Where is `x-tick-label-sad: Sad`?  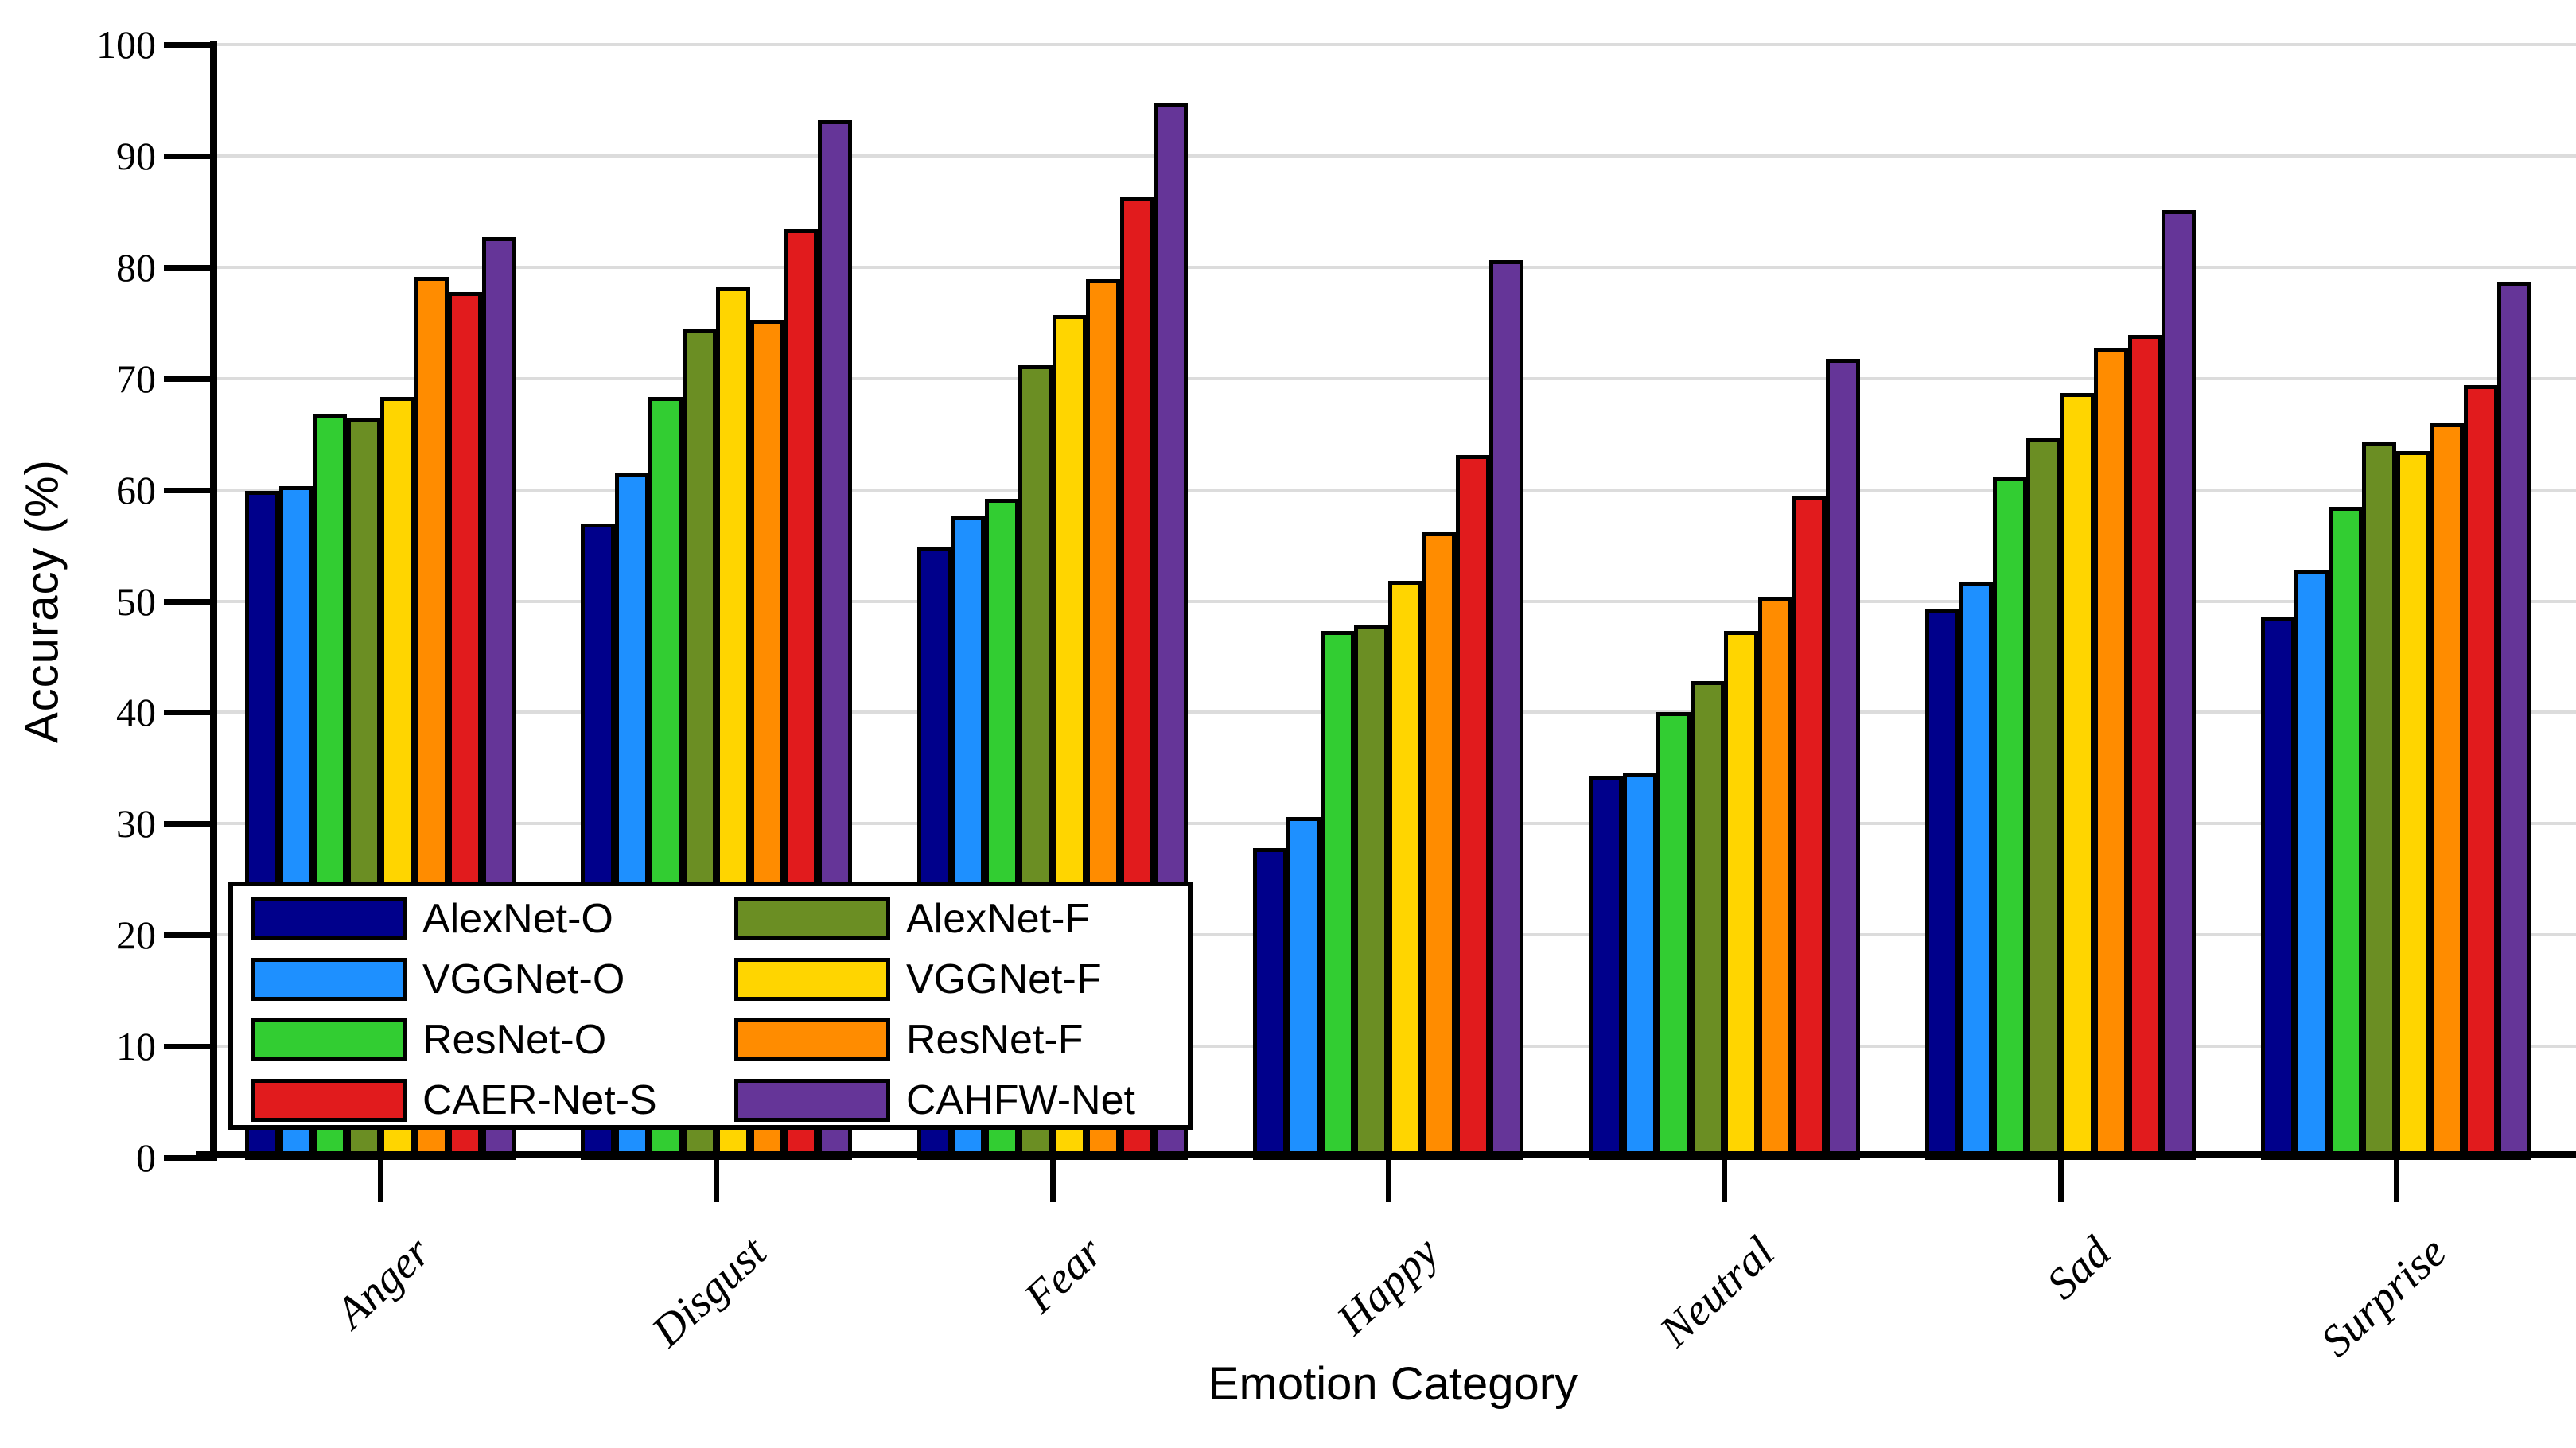
x-tick-label-sad: Sad is located at coordinates (2079, 1268).